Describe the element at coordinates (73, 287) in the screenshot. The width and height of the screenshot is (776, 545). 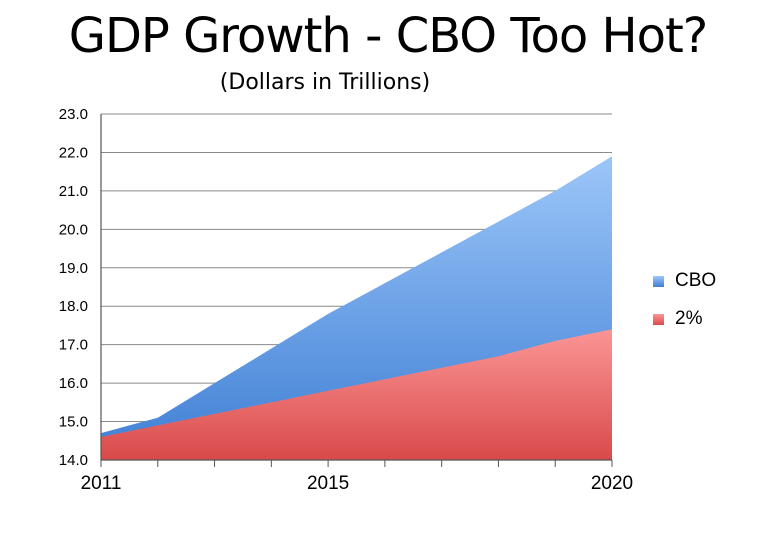
I see `y-axis-ticks: 14.0 15.0 16.0 17.0 18.0 19.0 20.0 21.0 22.0 23.0` at that location.